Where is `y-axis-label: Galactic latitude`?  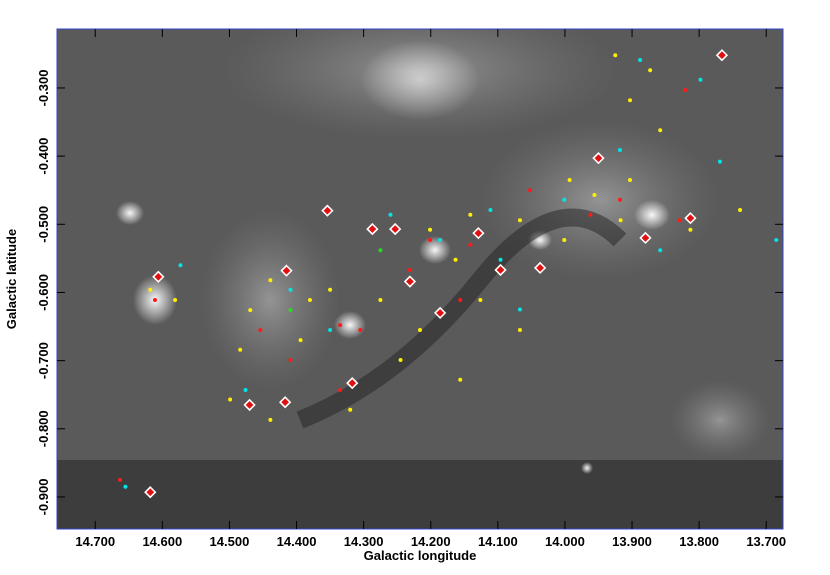
y-axis-label: Galactic latitude is located at coordinates (11, 279).